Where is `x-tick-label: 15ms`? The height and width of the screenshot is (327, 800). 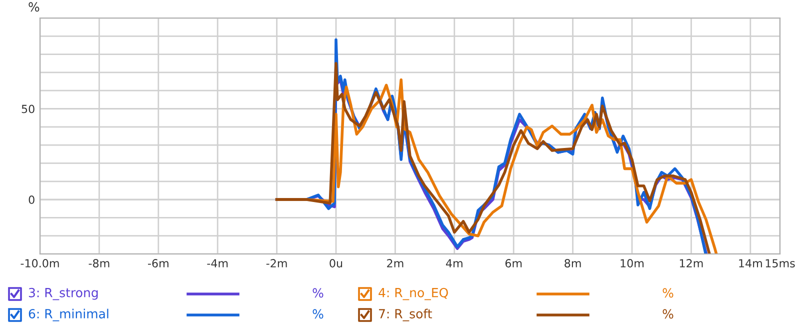 x-tick-label: 15ms is located at coordinates (780, 263).